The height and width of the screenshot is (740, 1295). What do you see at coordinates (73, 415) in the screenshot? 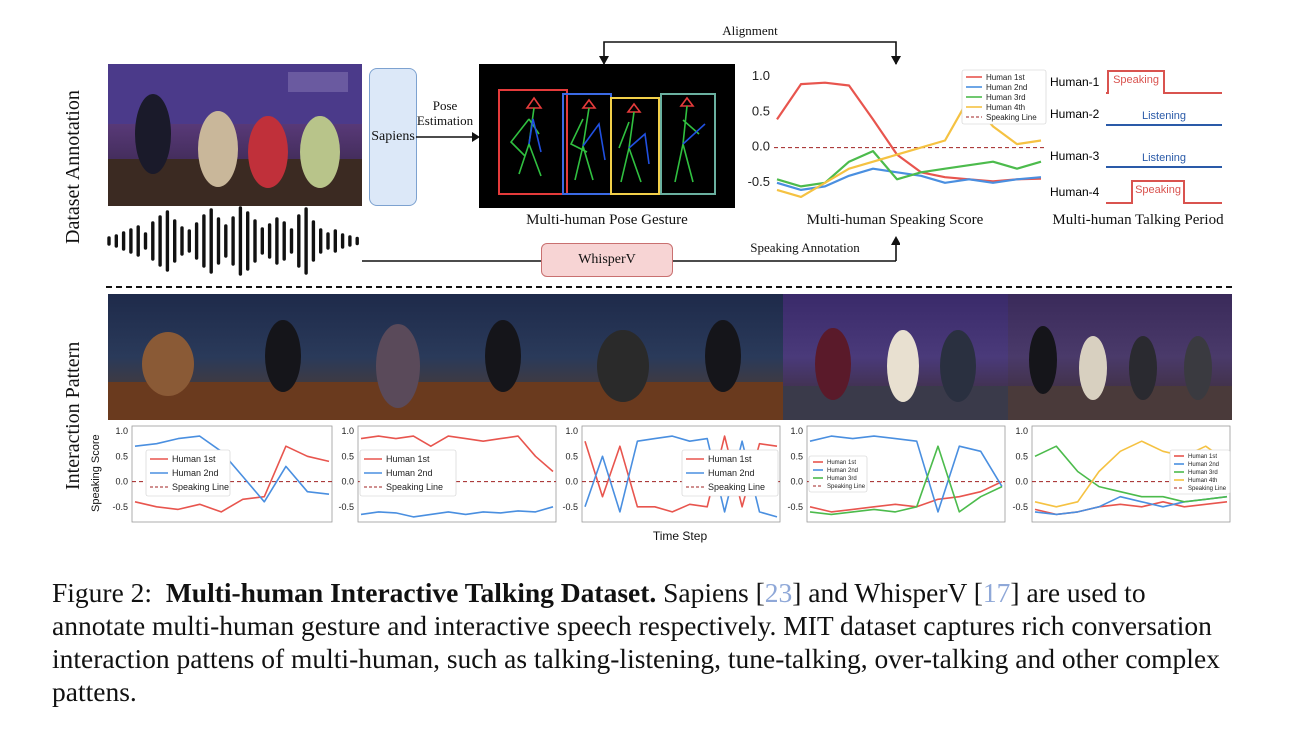
I see `section-label-interaction-pattern: Interaction Pattern` at bounding box center [73, 415].